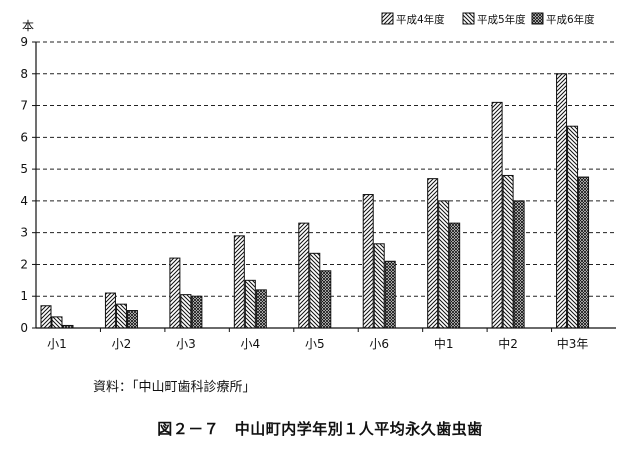  What do you see at coordinates (573, 227) in the screenshot?
I see `bar-中3年-平成5年度` at bounding box center [573, 227].